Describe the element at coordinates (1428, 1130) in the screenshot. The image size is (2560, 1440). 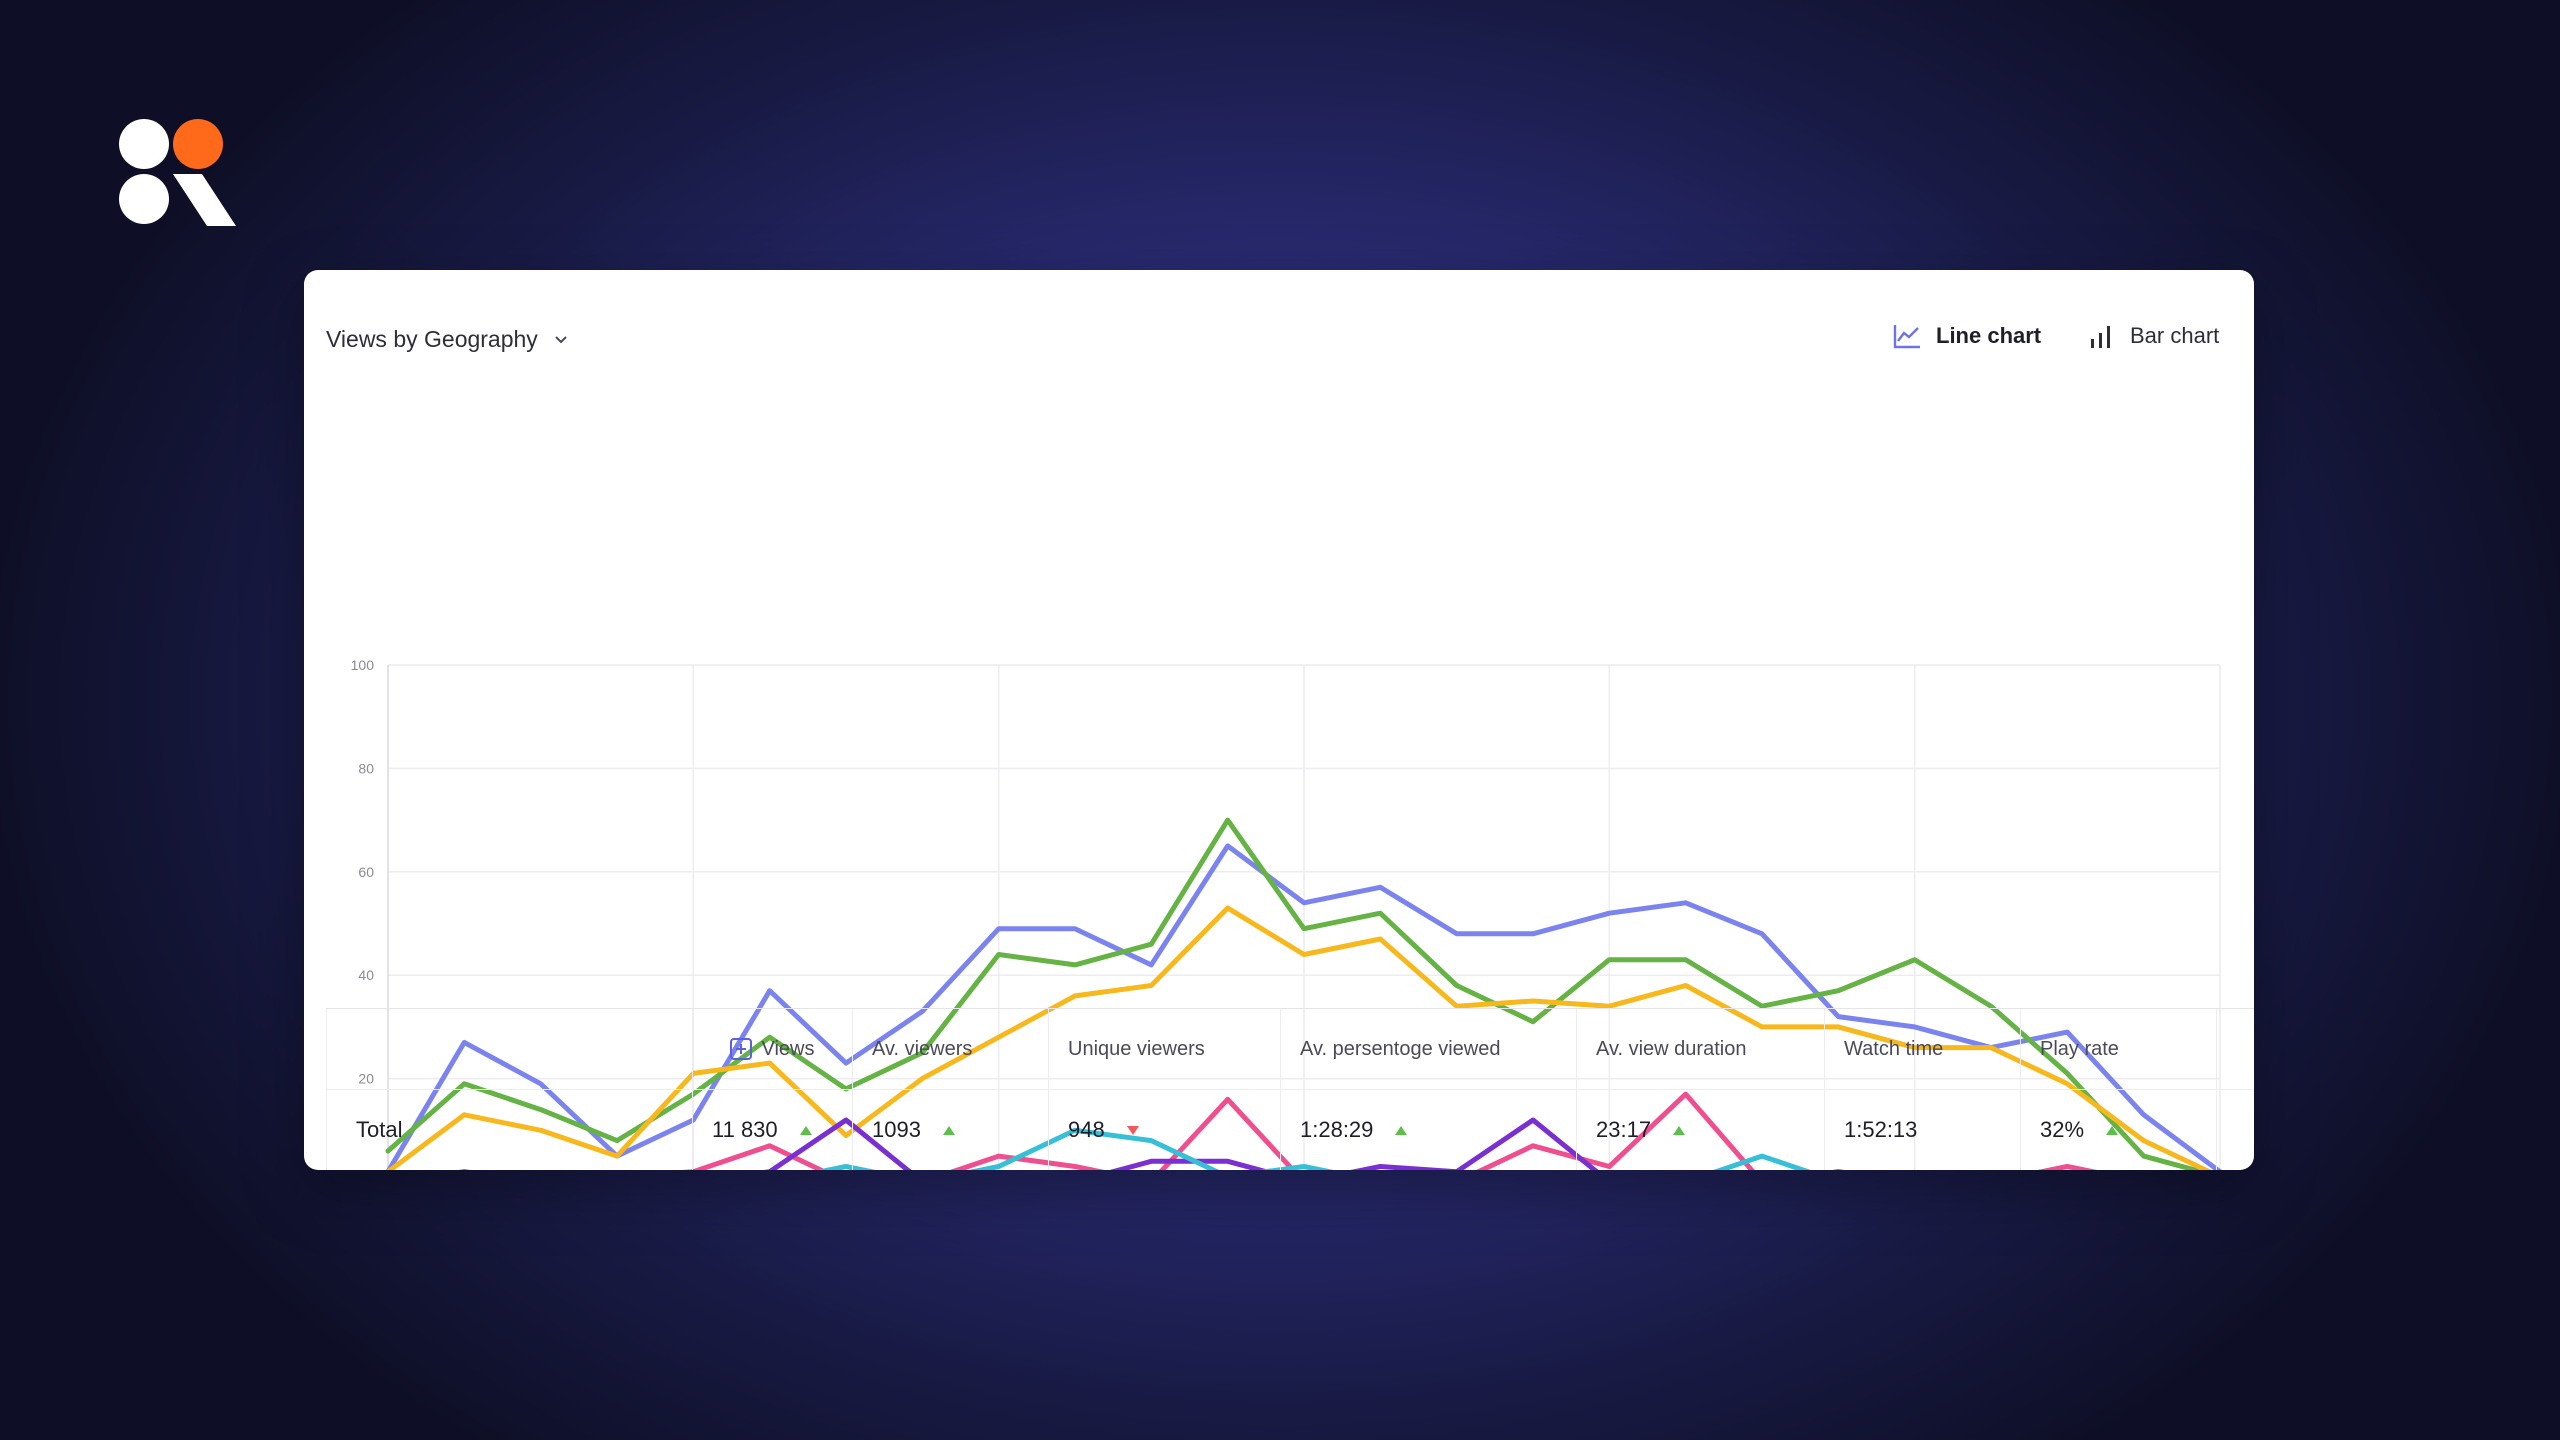
I see `total-av-percentage-viewed: 1:28:29` at that location.